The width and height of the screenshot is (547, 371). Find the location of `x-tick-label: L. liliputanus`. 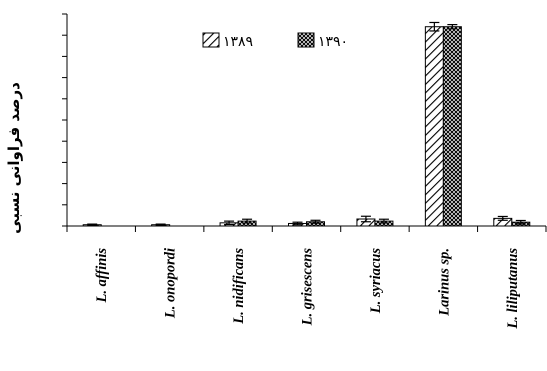

x-tick-label: L. liliputanus is located at coordinates (513, 289).